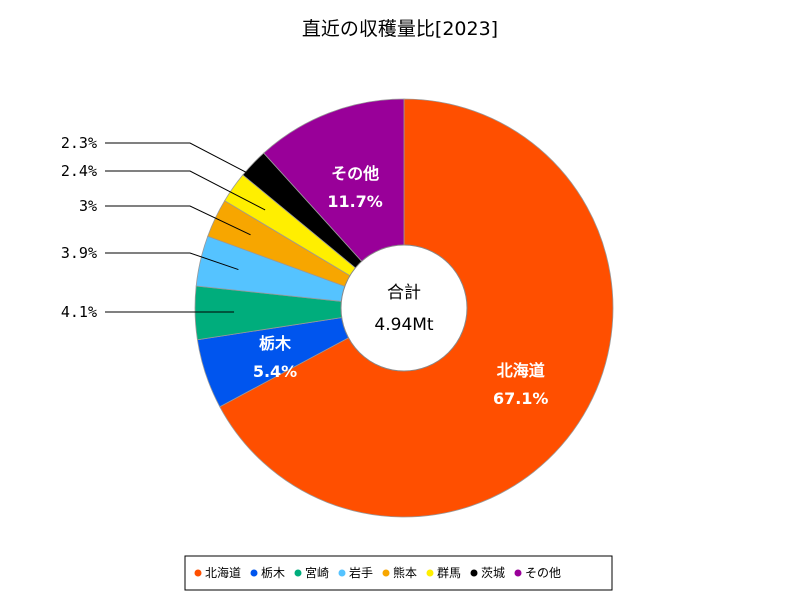  What do you see at coordinates (400, 29) in the screenshot?
I see `chart-title: 直近の収穫量比[2023]` at bounding box center [400, 29].